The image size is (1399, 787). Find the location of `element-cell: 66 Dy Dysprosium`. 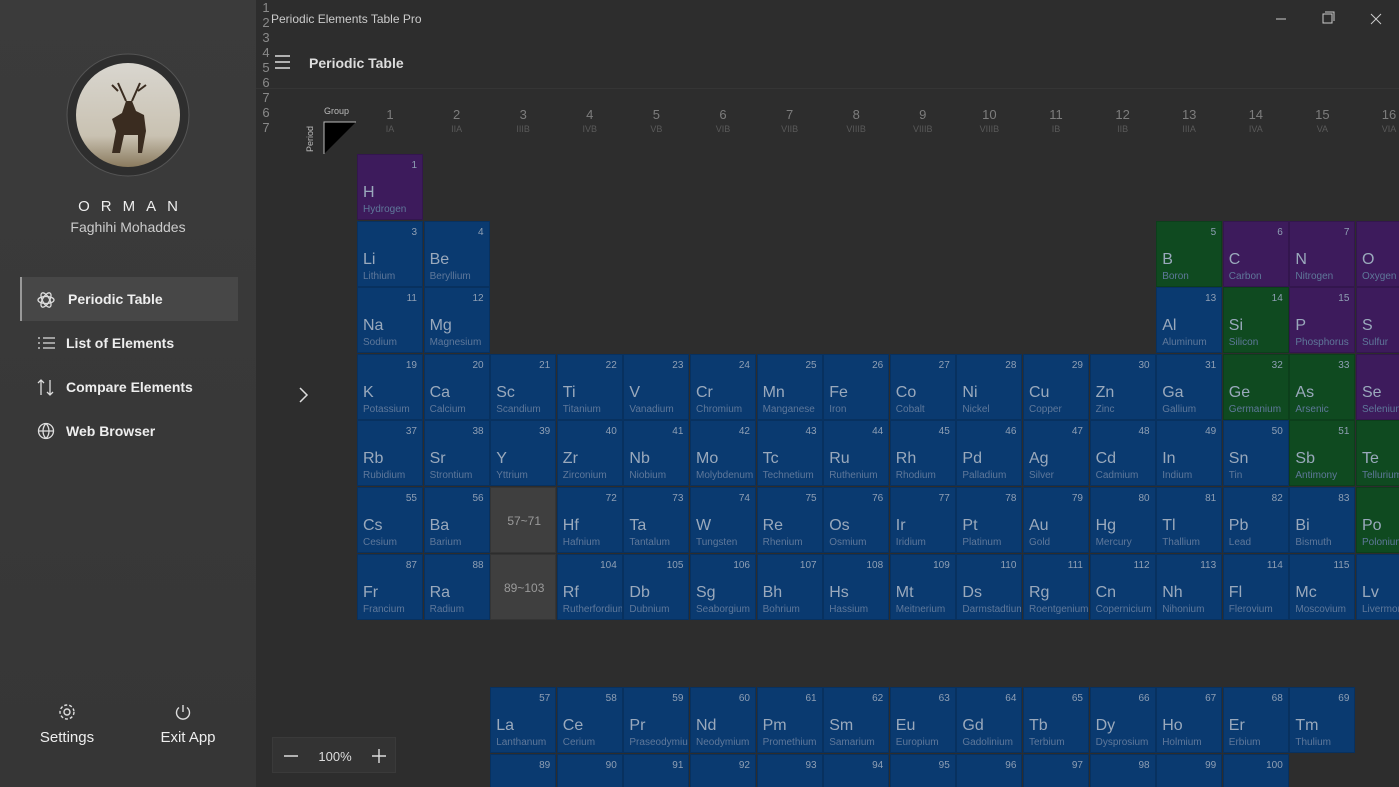

element-cell: 66 Dy Dysprosium is located at coordinates (1122, 720).